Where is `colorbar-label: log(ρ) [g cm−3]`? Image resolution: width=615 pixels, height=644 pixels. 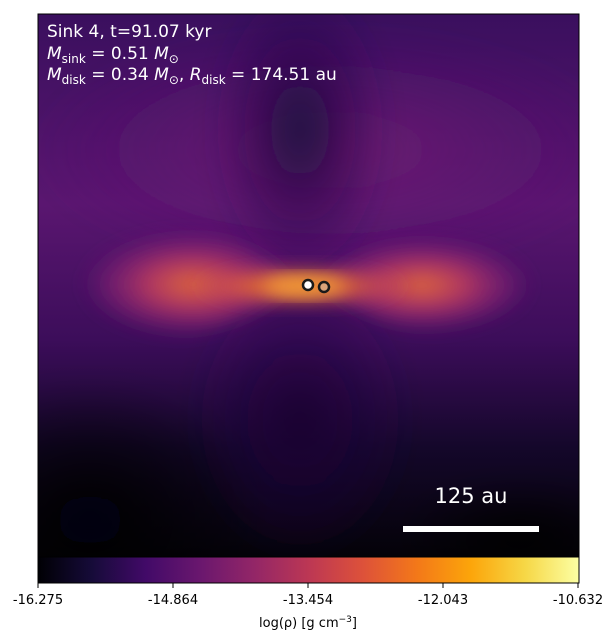 colorbar-label: log(ρ) [g cm−3] is located at coordinates (308, 623).